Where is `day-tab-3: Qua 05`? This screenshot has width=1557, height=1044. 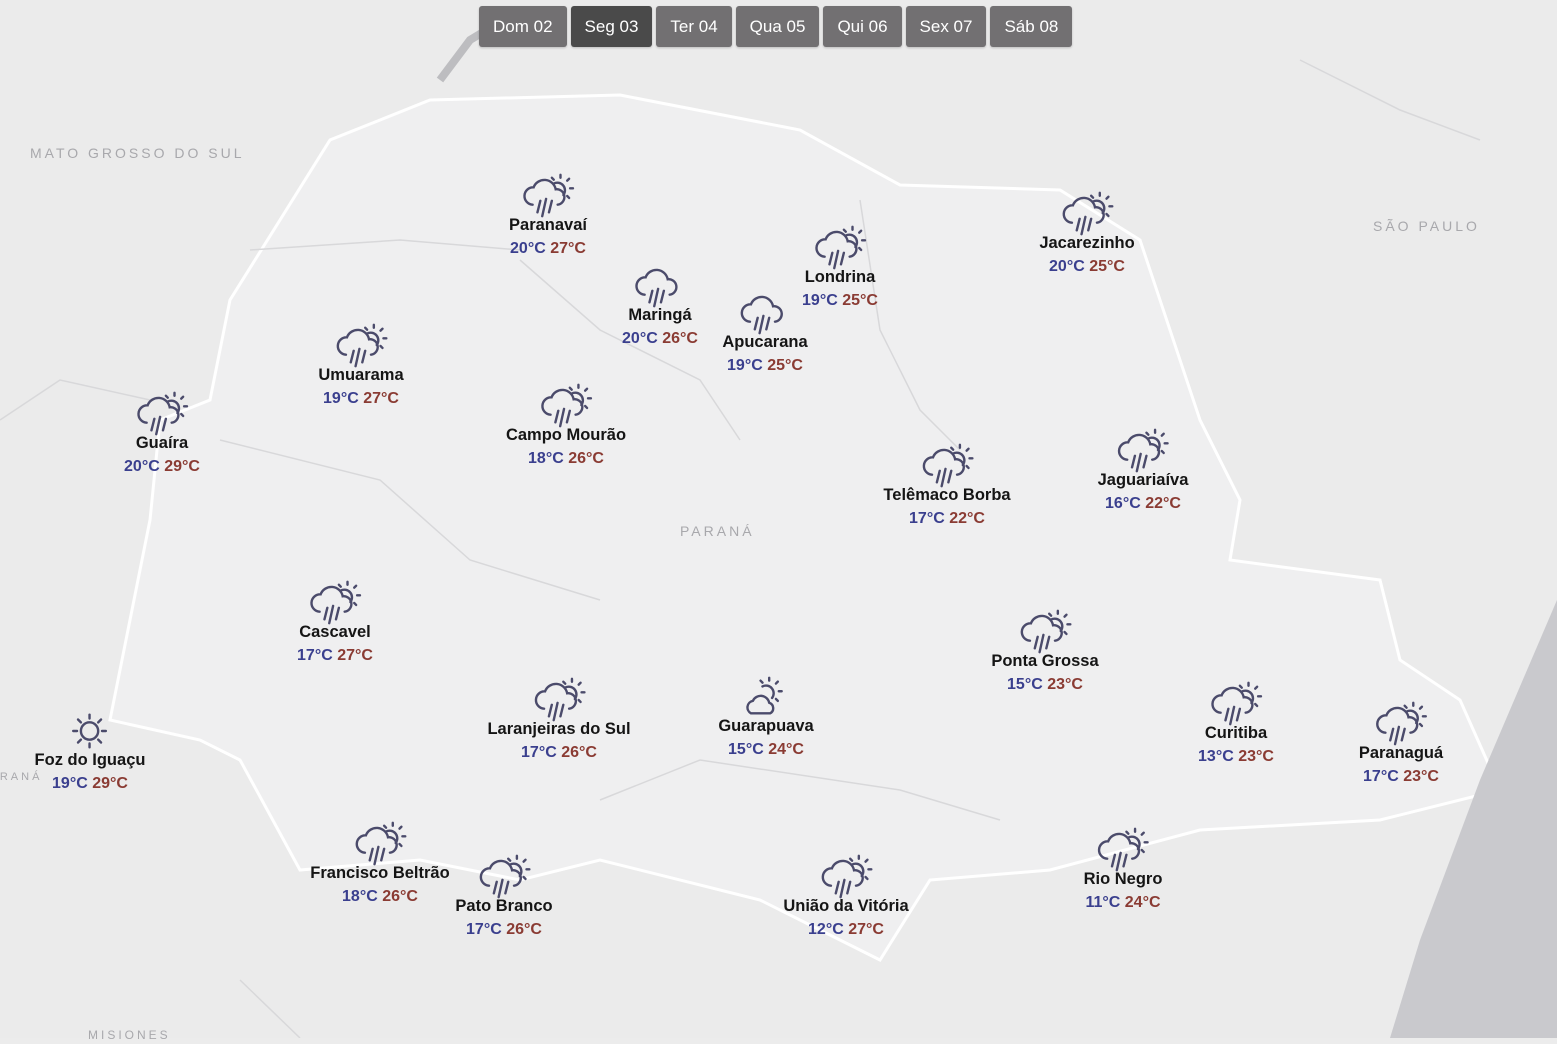 day-tab-3: Qua 05 is located at coordinates (777, 26).